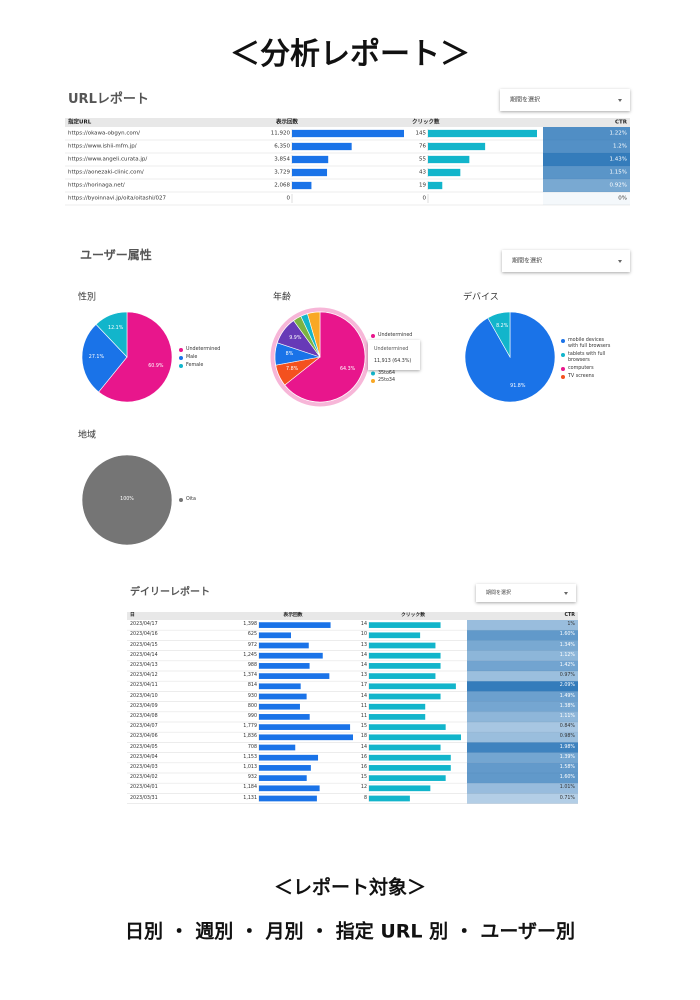 The image size is (700, 1000). I want to click on row-label: 2023/04/02, so click(144, 778).